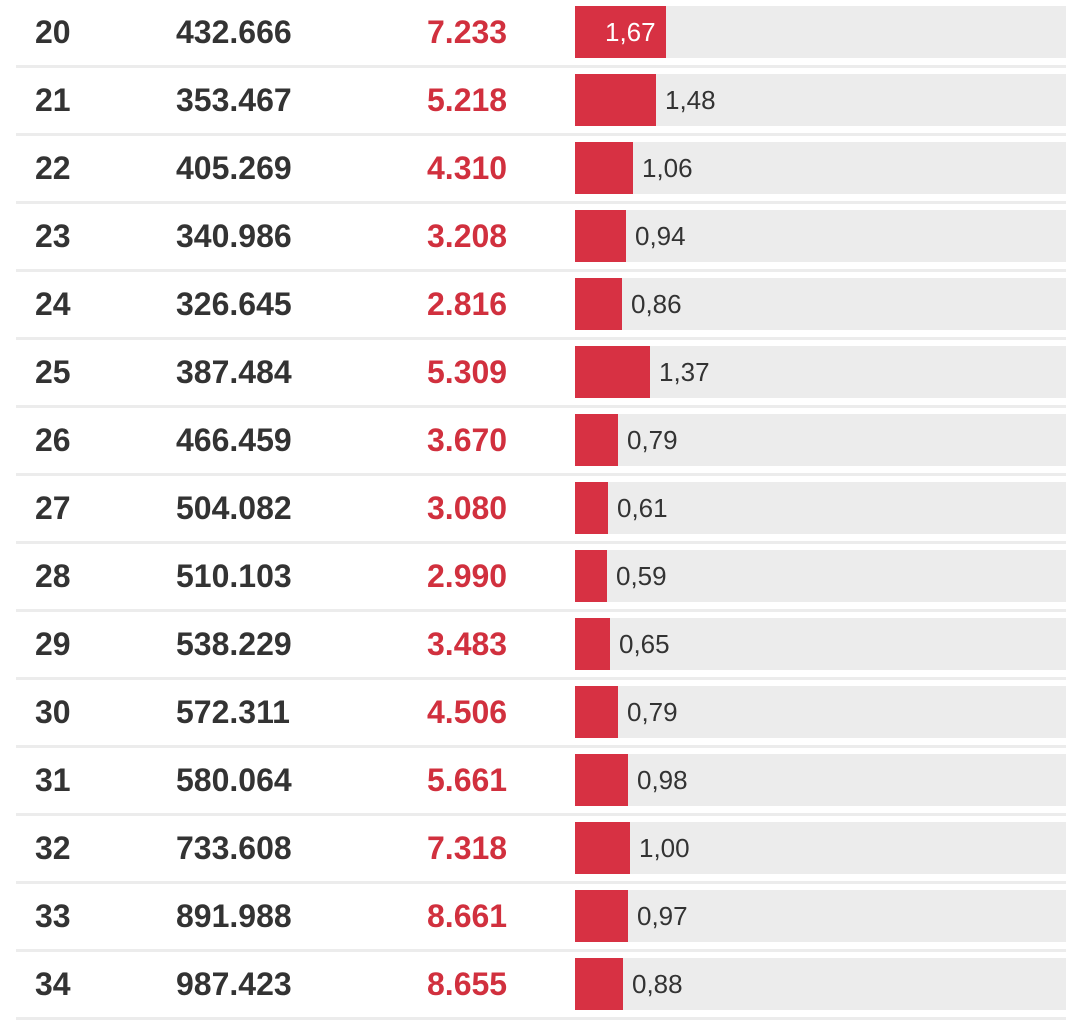  Describe the element at coordinates (820, 168) in the screenshot. I see `rate-bar-track: 1,06` at that location.